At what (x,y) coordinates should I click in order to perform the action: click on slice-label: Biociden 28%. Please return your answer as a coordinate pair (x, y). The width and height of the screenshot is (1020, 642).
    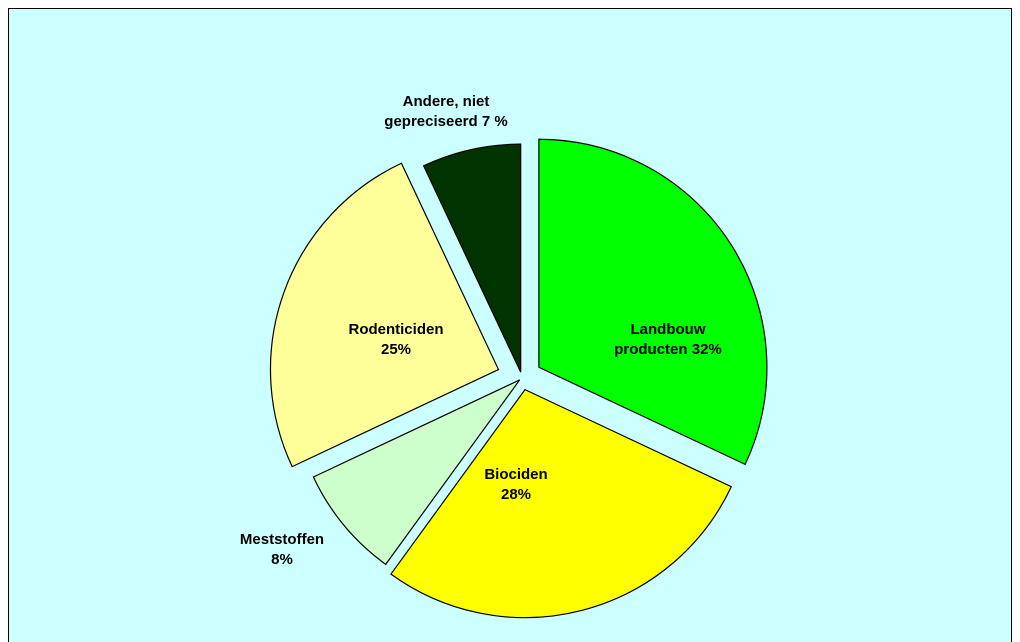
    Looking at the image, I should click on (516, 485).